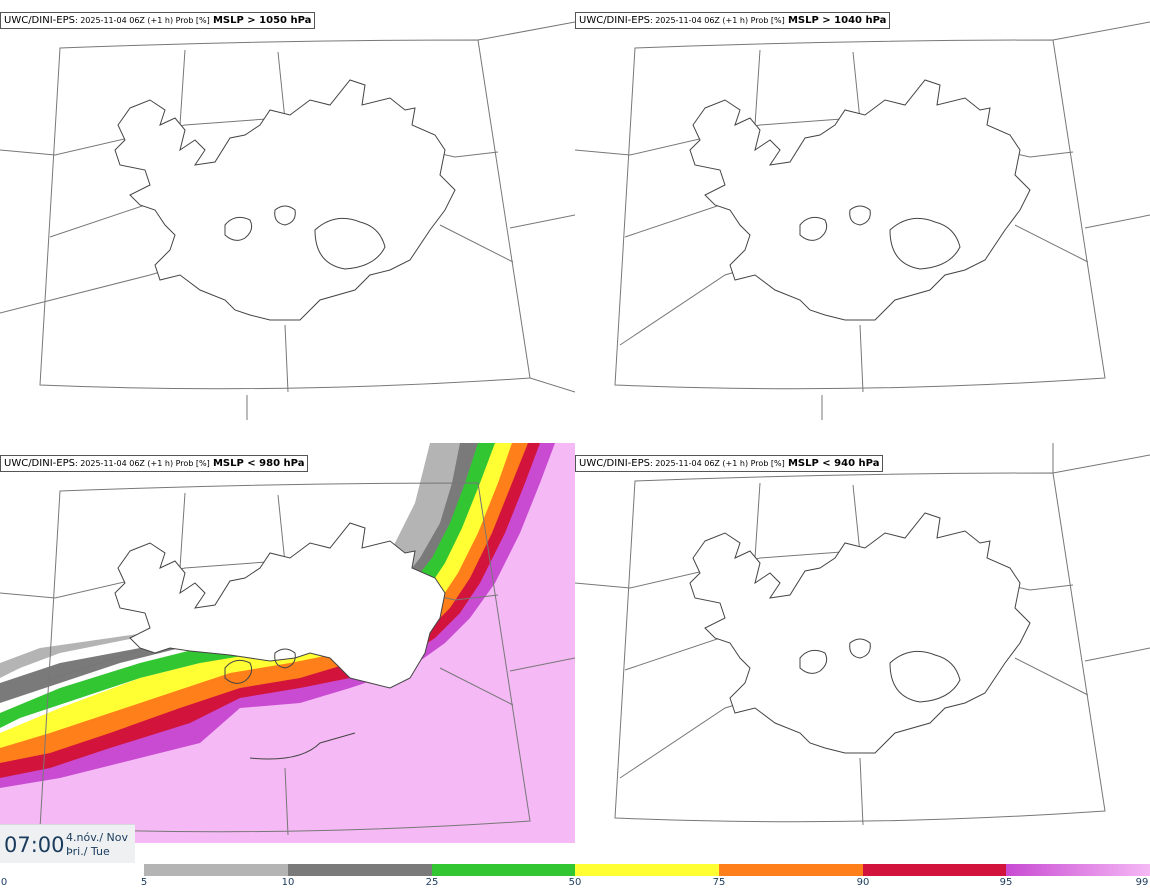  What do you see at coordinates (833, 463) in the screenshot?
I see `parameter-label: MSLP < 940 hPa` at bounding box center [833, 463].